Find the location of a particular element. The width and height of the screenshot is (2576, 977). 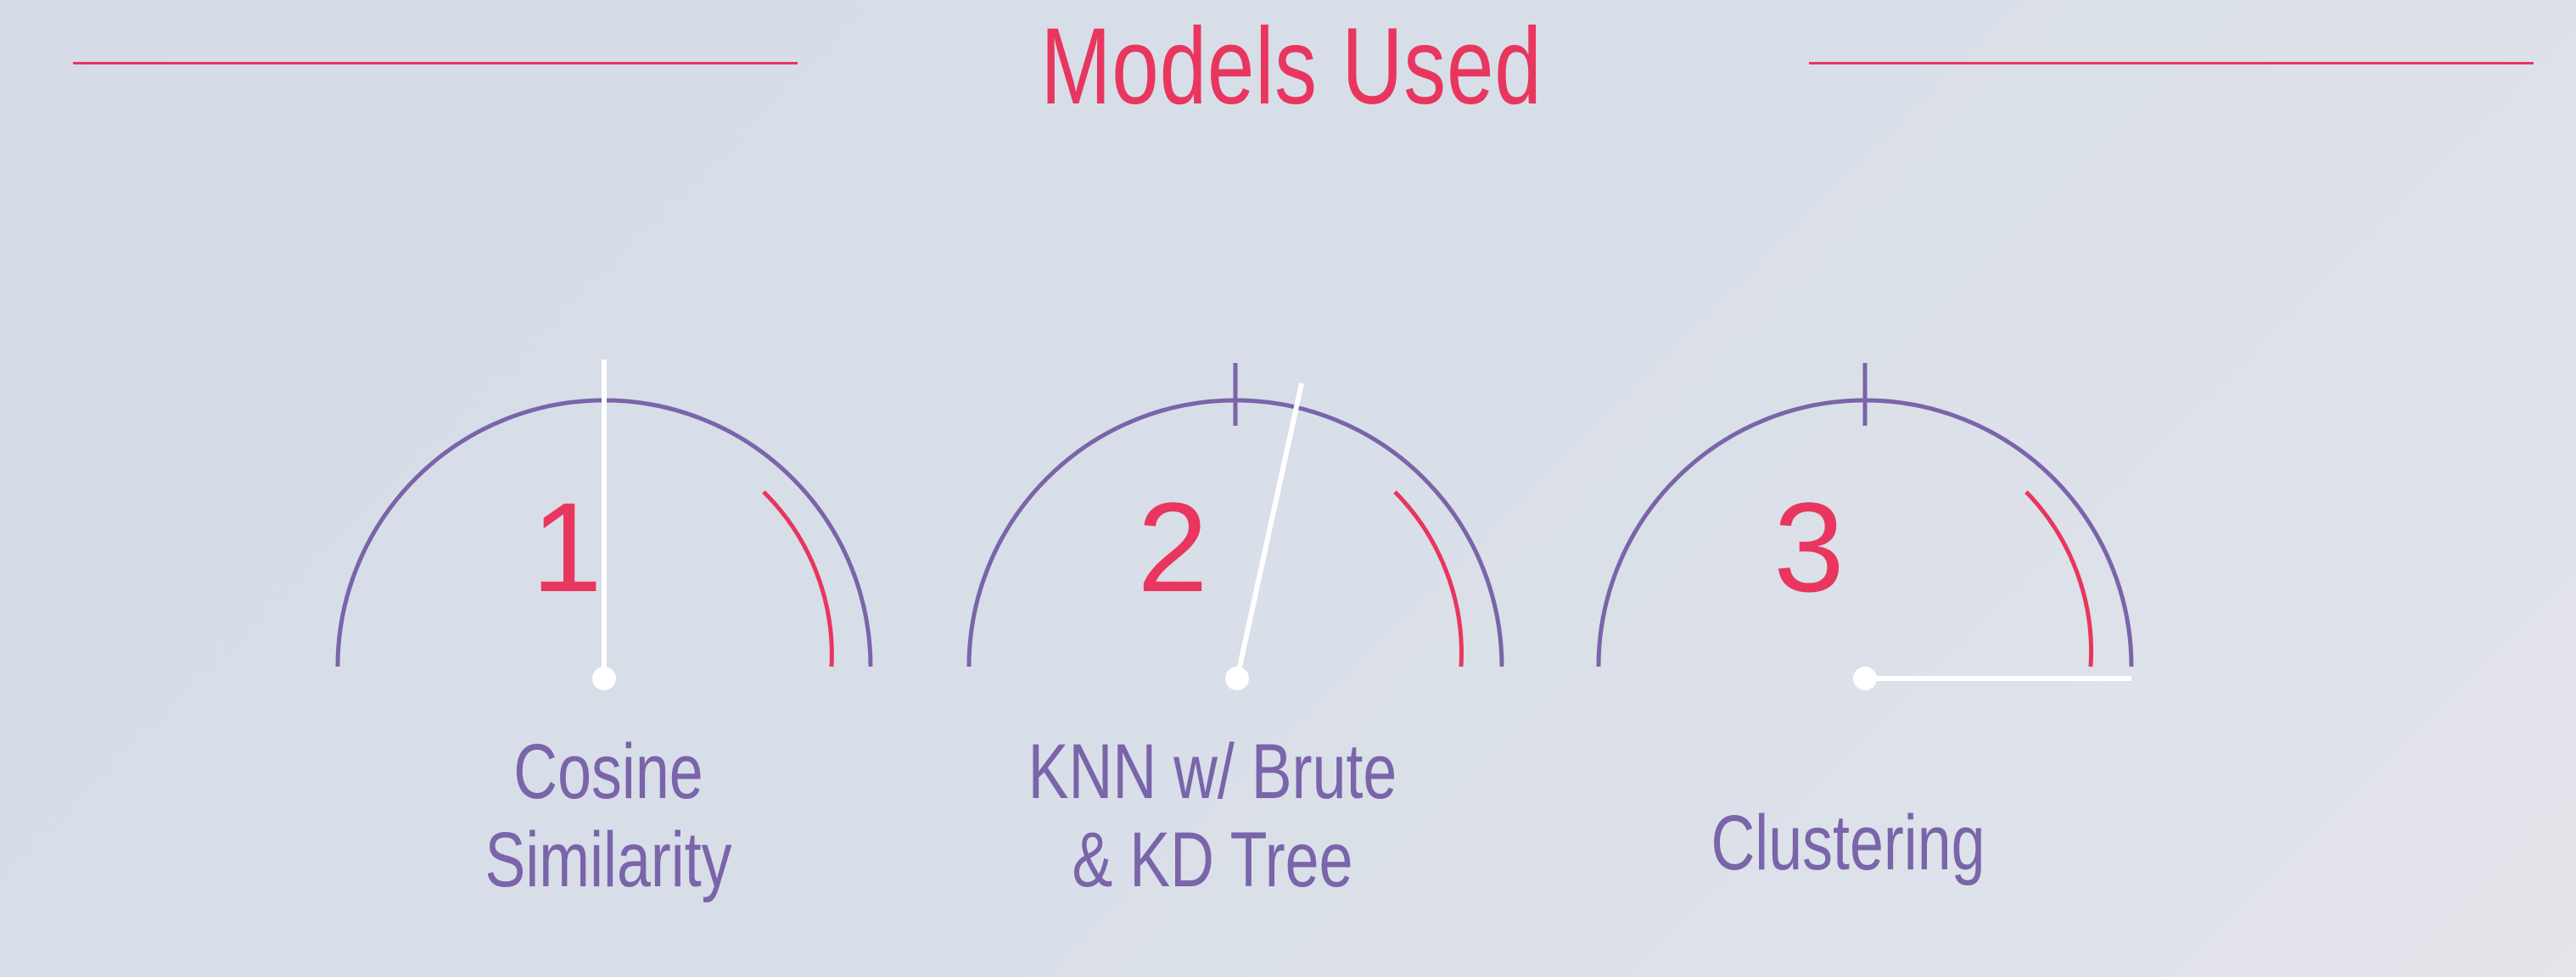

gauge-label-line: Cosine is located at coordinates (608, 772).